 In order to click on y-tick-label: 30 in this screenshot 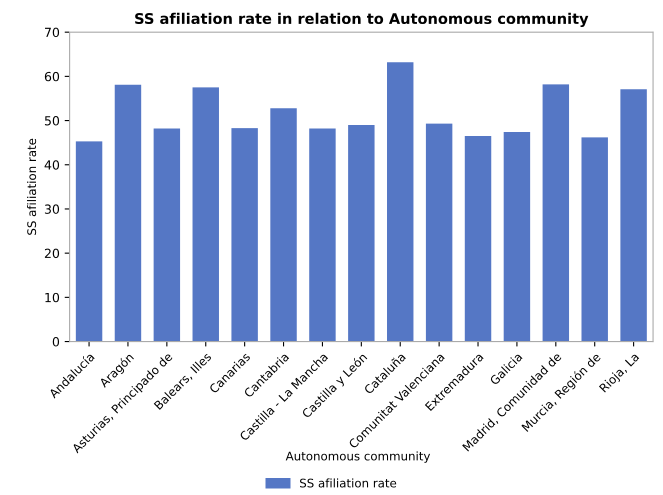, I will do `click(52, 209)`.